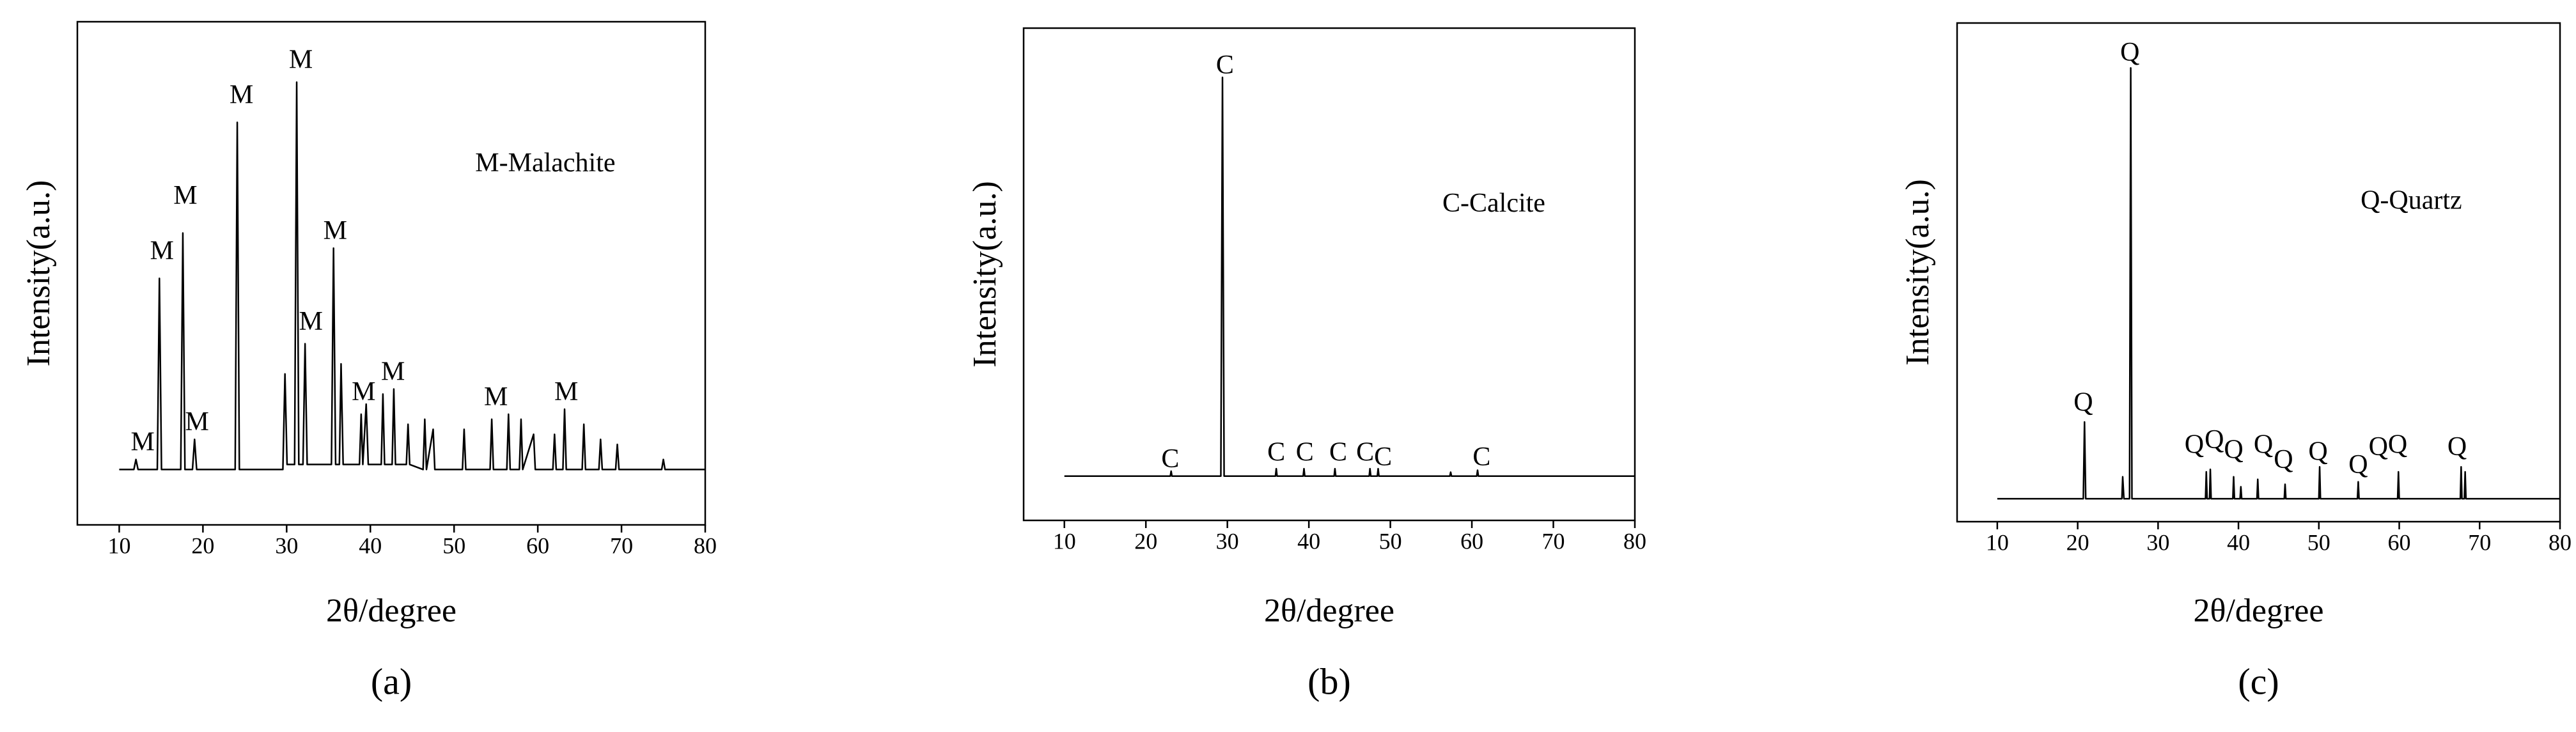 The width and height of the screenshot is (2576, 732). I want to click on panel-label: (c), so click(2258, 681).